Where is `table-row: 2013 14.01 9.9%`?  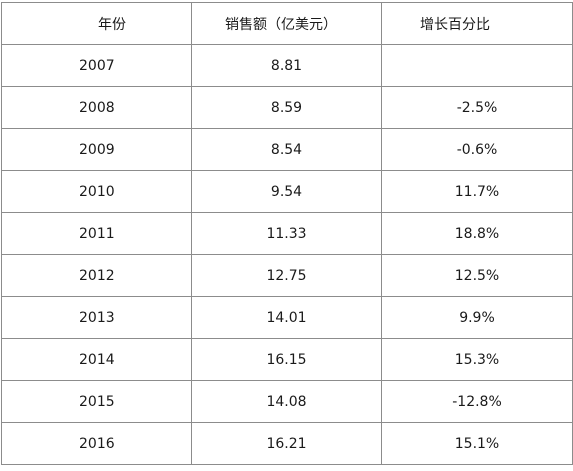 table-row: 2013 14.01 9.9% is located at coordinates (287, 317).